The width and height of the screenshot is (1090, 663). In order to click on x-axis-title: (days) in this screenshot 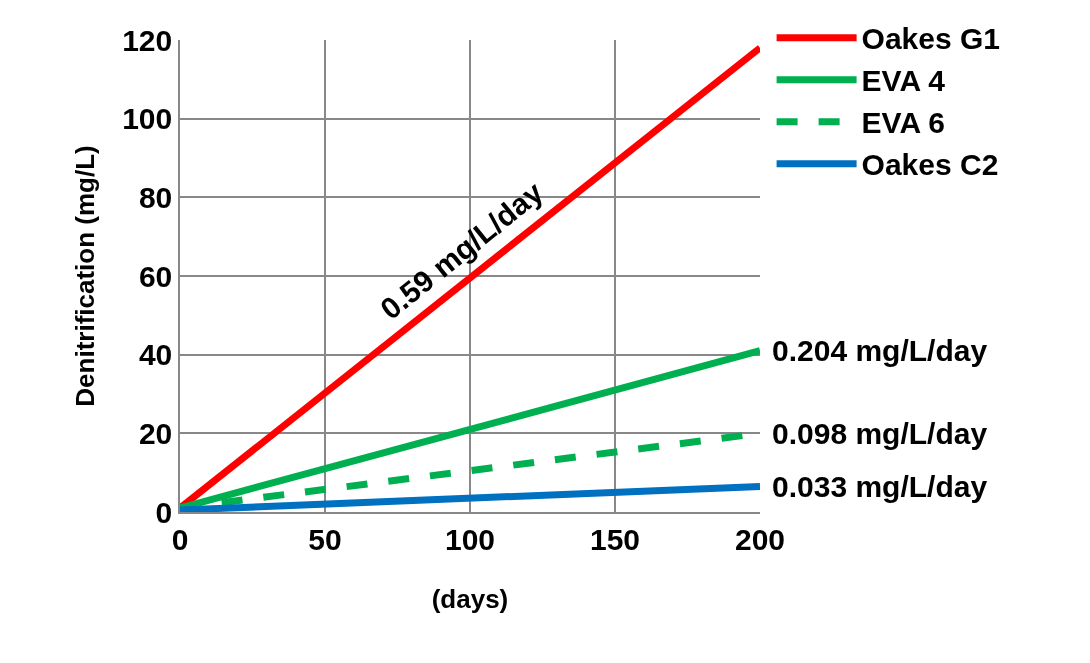, I will do `click(470, 598)`.